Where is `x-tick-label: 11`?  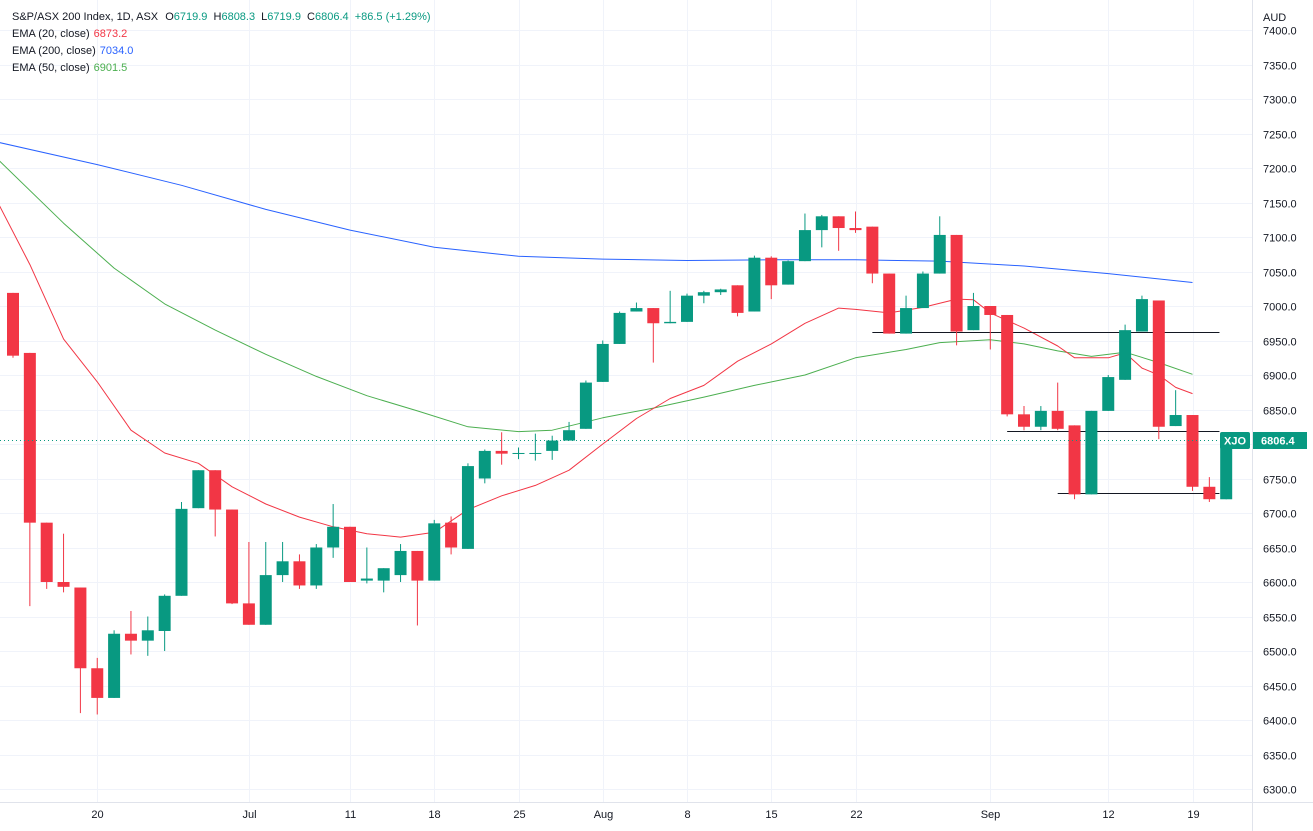
x-tick-label: 11 is located at coordinates (350, 815).